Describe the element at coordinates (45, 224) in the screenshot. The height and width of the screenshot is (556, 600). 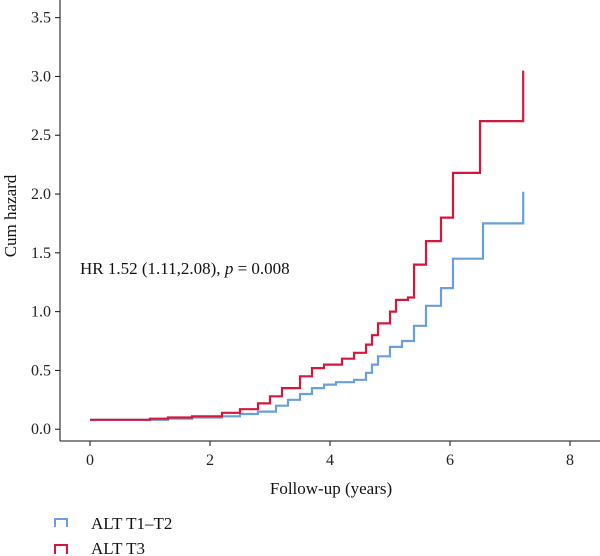
I see `y-axis-ticks: 0.0 0.5 1.0 1.5 2.0 2.5 3.0 3.5` at that location.